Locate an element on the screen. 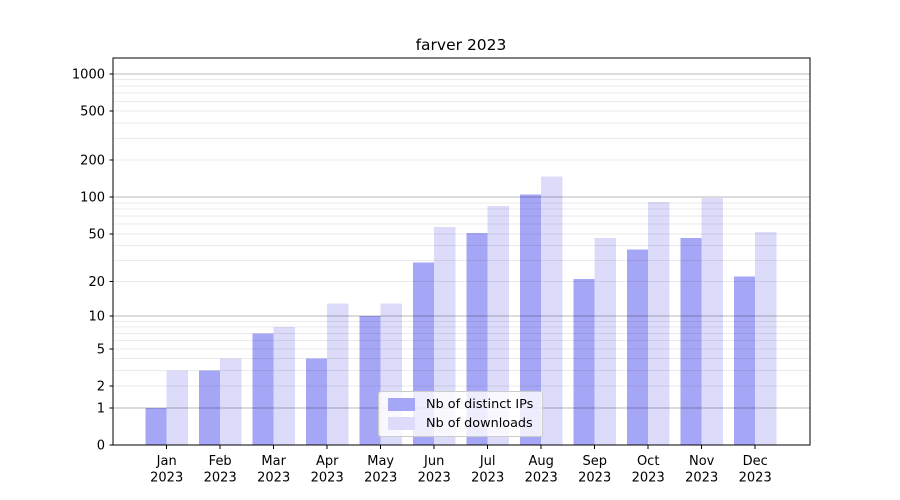  y-tick-label: 100 is located at coordinates (92, 198).